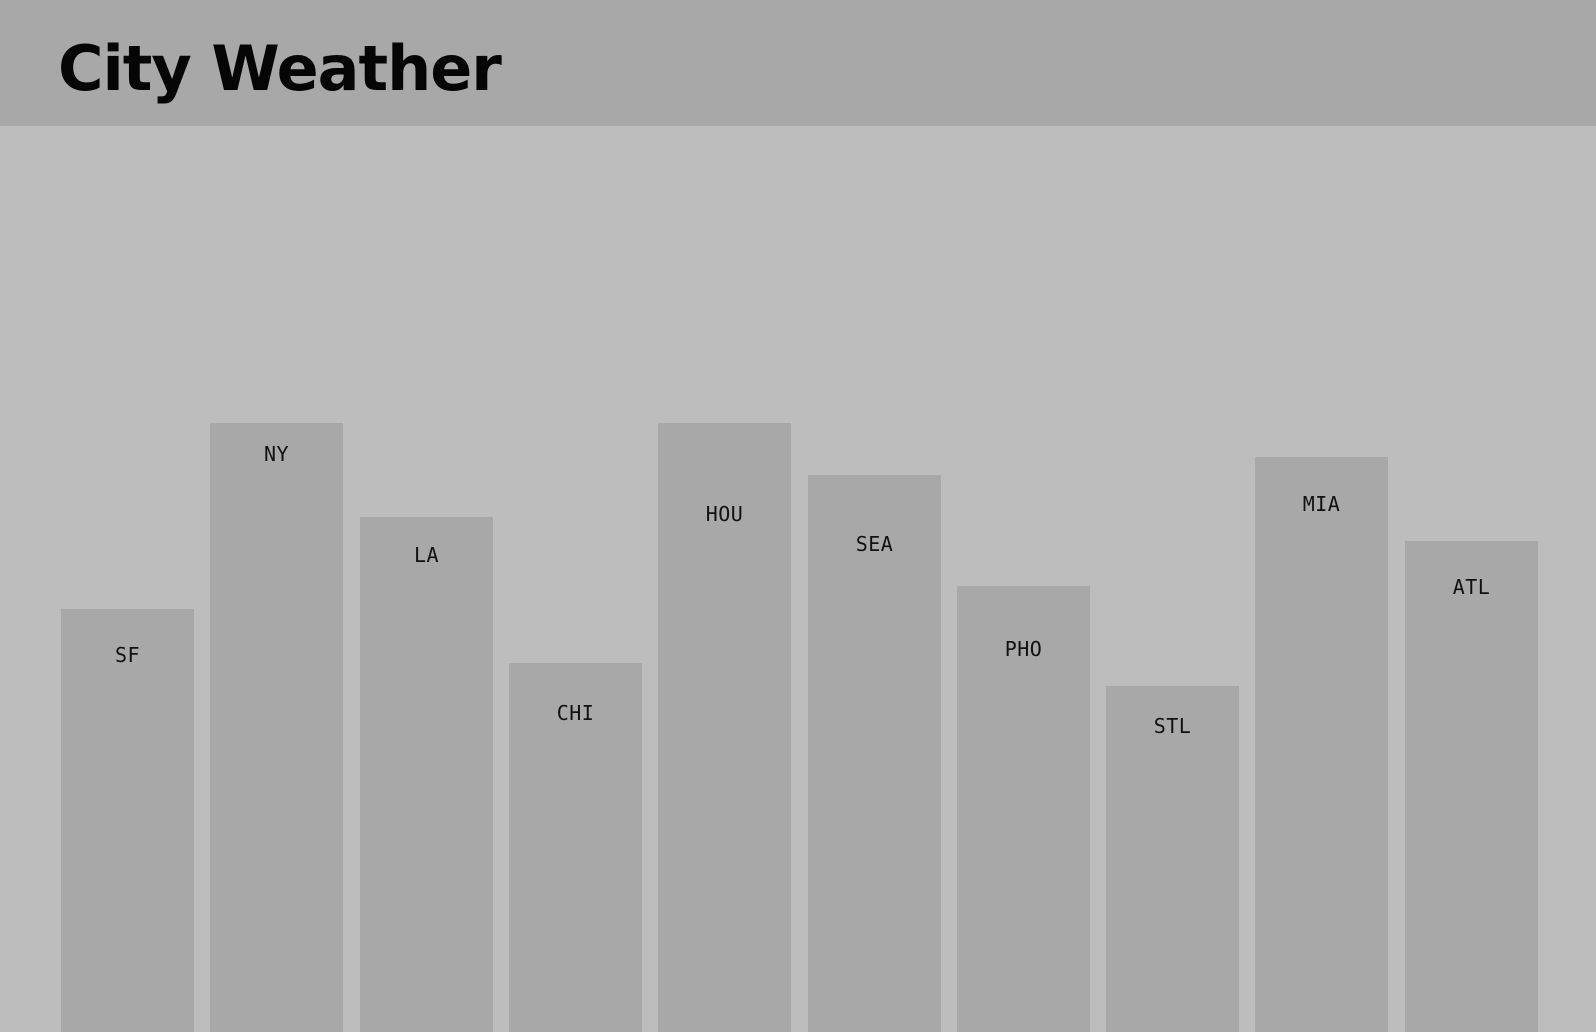 The width and height of the screenshot is (1596, 1032). Describe the element at coordinates (426, 555) in the screenshot. I see `bar-label: LA` at that location.